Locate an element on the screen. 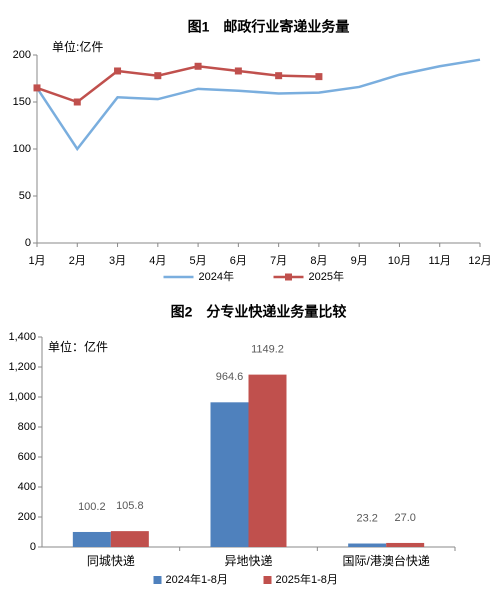  x-tick-label: 5月 is located at coordinates (198, 261).